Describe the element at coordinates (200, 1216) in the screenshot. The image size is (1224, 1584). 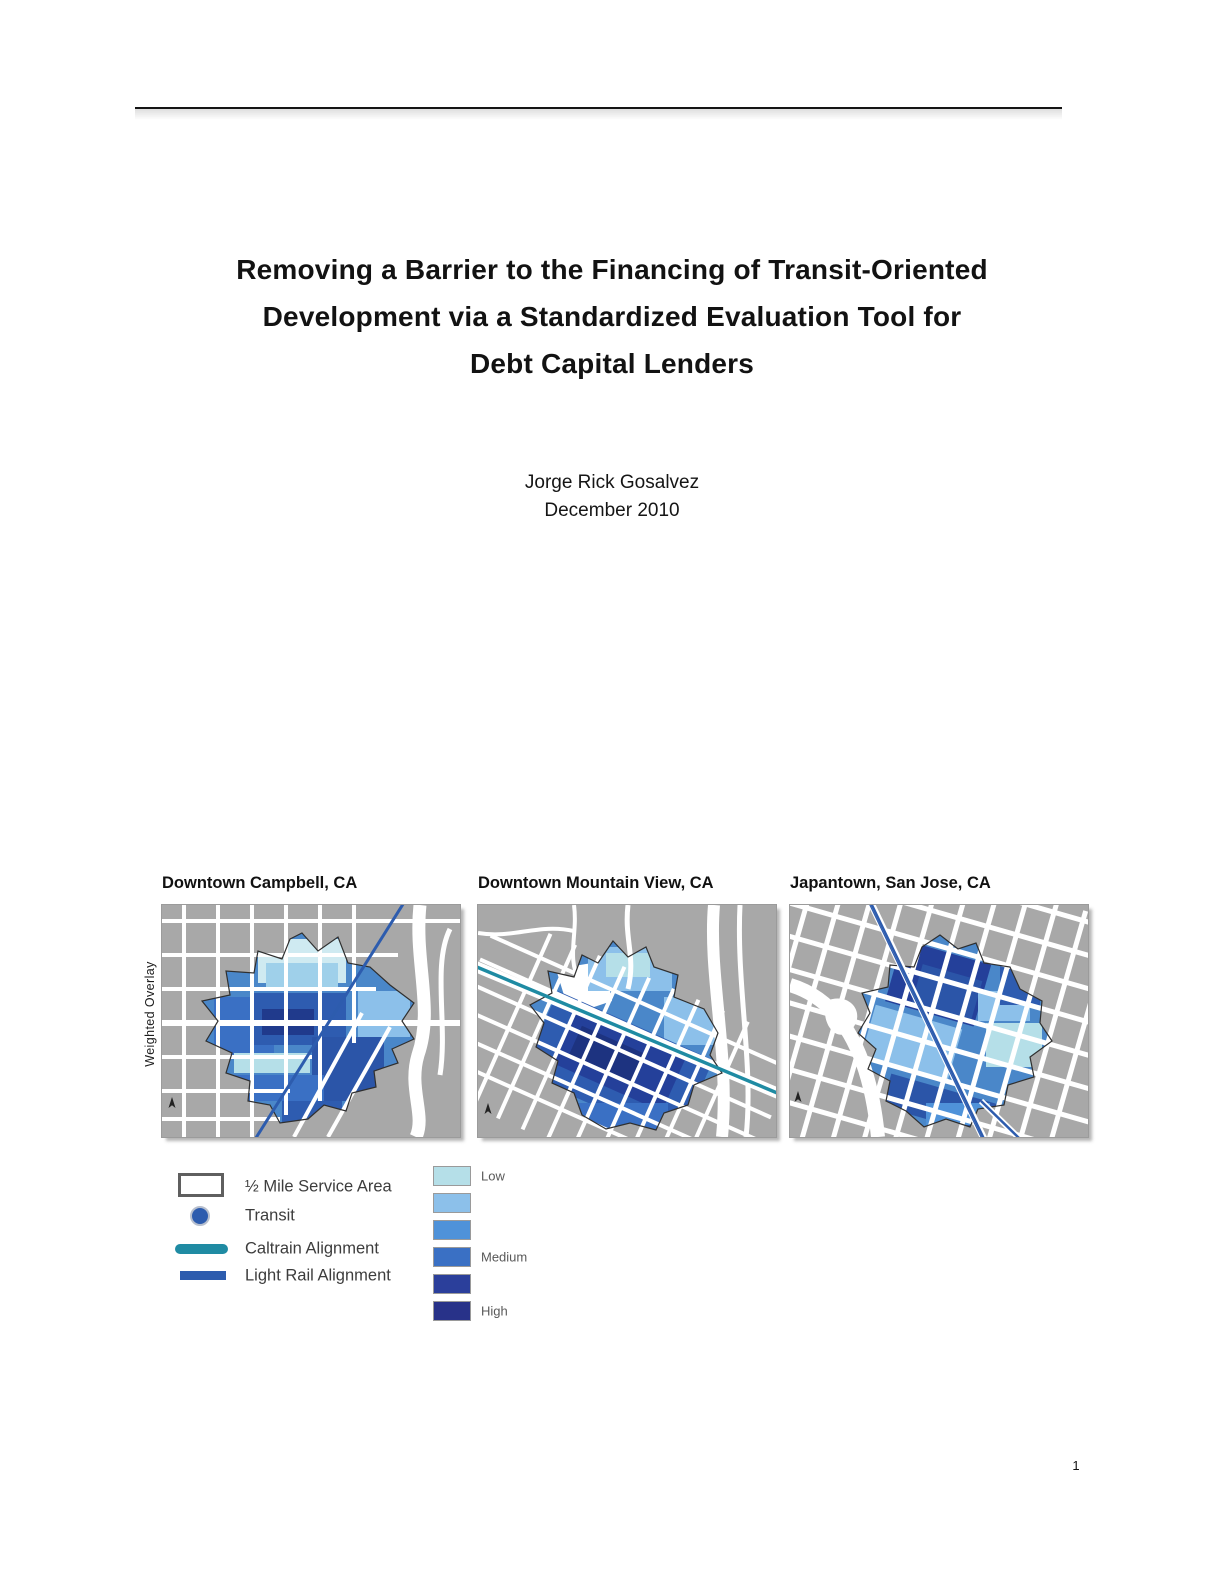
I see `transit-icon` at that location.